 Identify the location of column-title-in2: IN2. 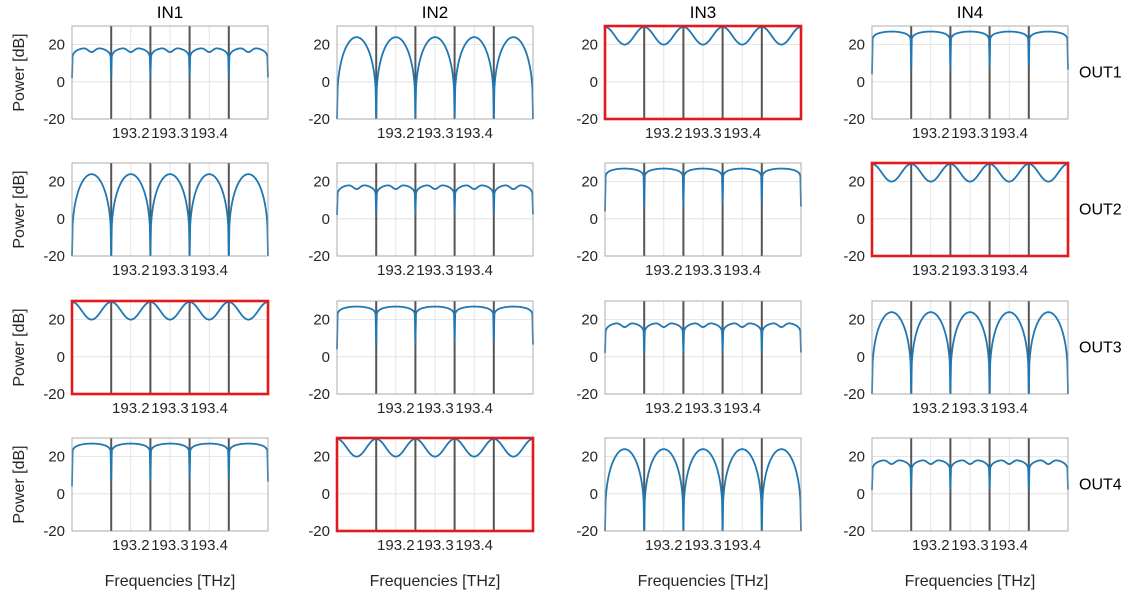
(435, 12).